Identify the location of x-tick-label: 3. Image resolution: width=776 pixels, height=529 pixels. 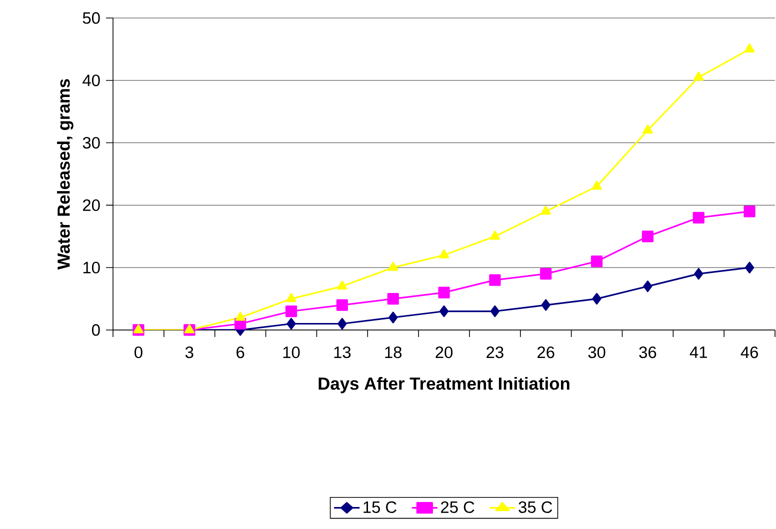
(189, 352).